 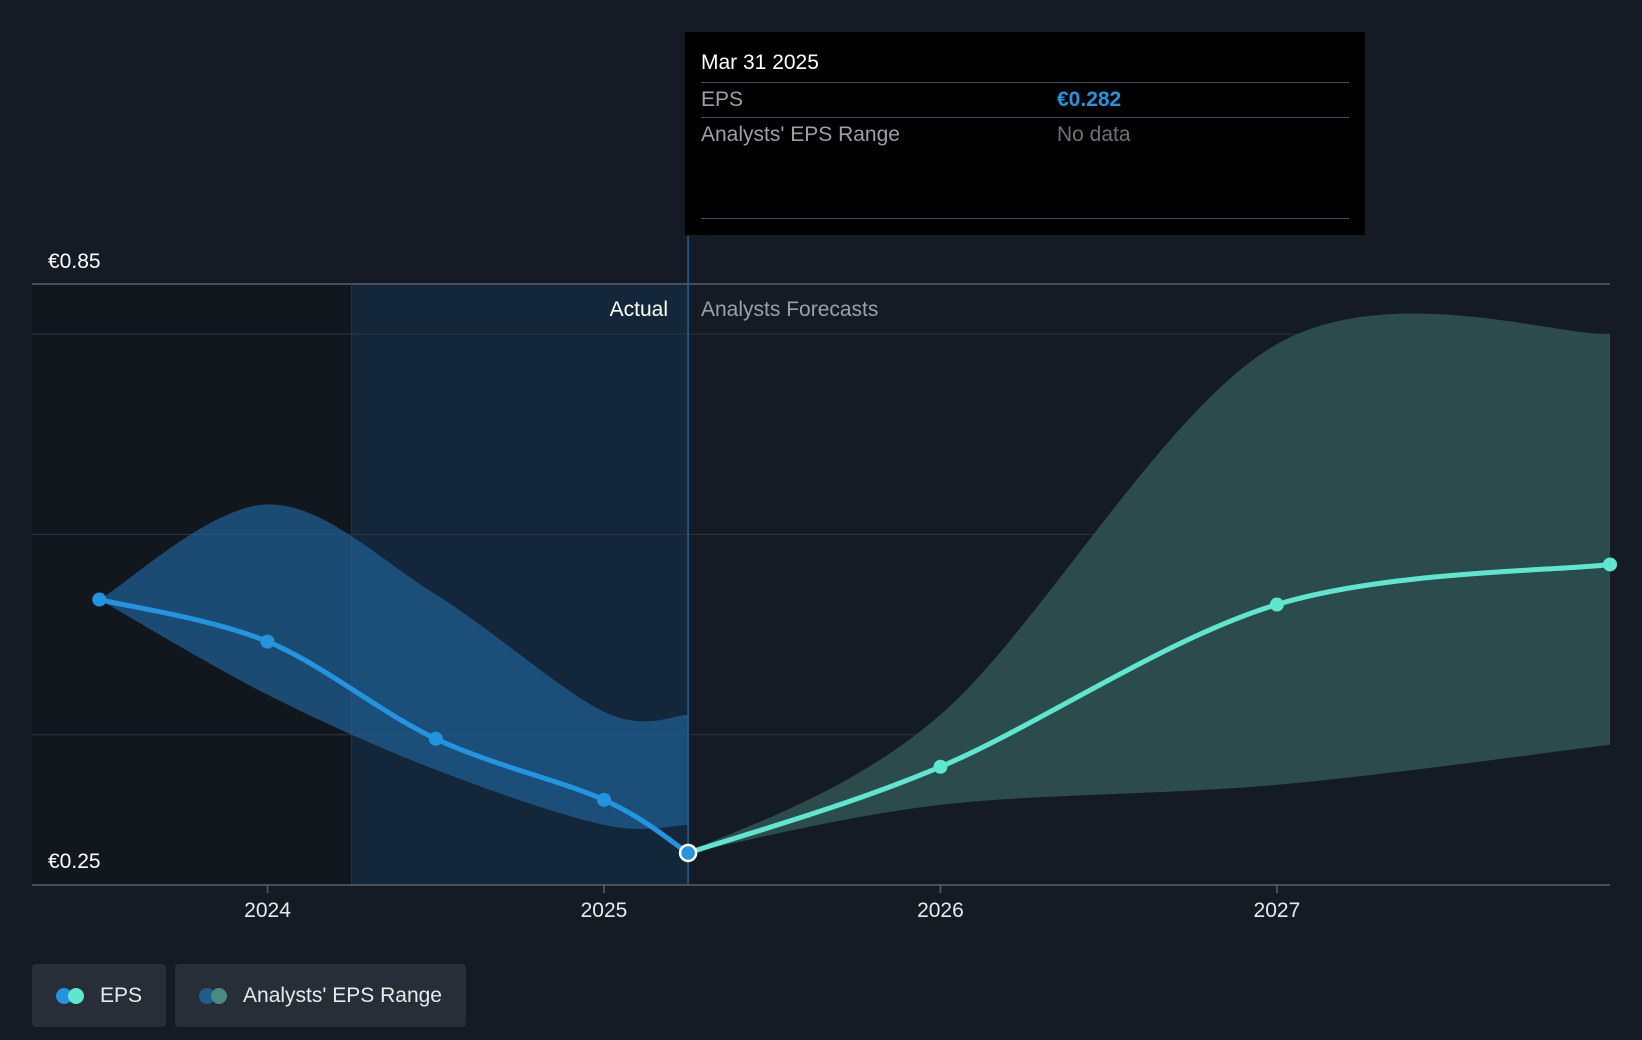 What do you see at coordinates (1089, 99) in the screenshot?
I see `tooltip-eps-value: €0.282` at bounding box center [1089, 99].